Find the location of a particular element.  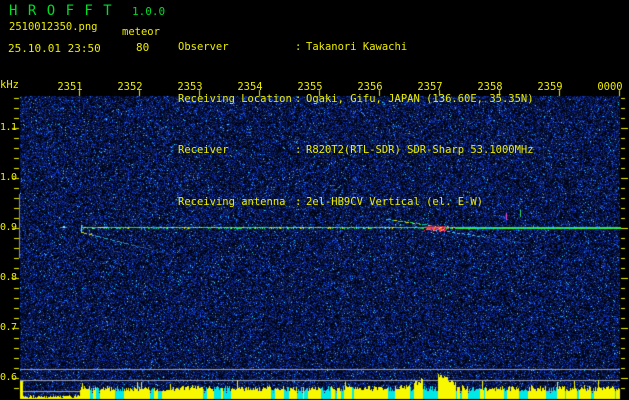

freq-tick-label: 0.9 is located at coordinates (8, 227).